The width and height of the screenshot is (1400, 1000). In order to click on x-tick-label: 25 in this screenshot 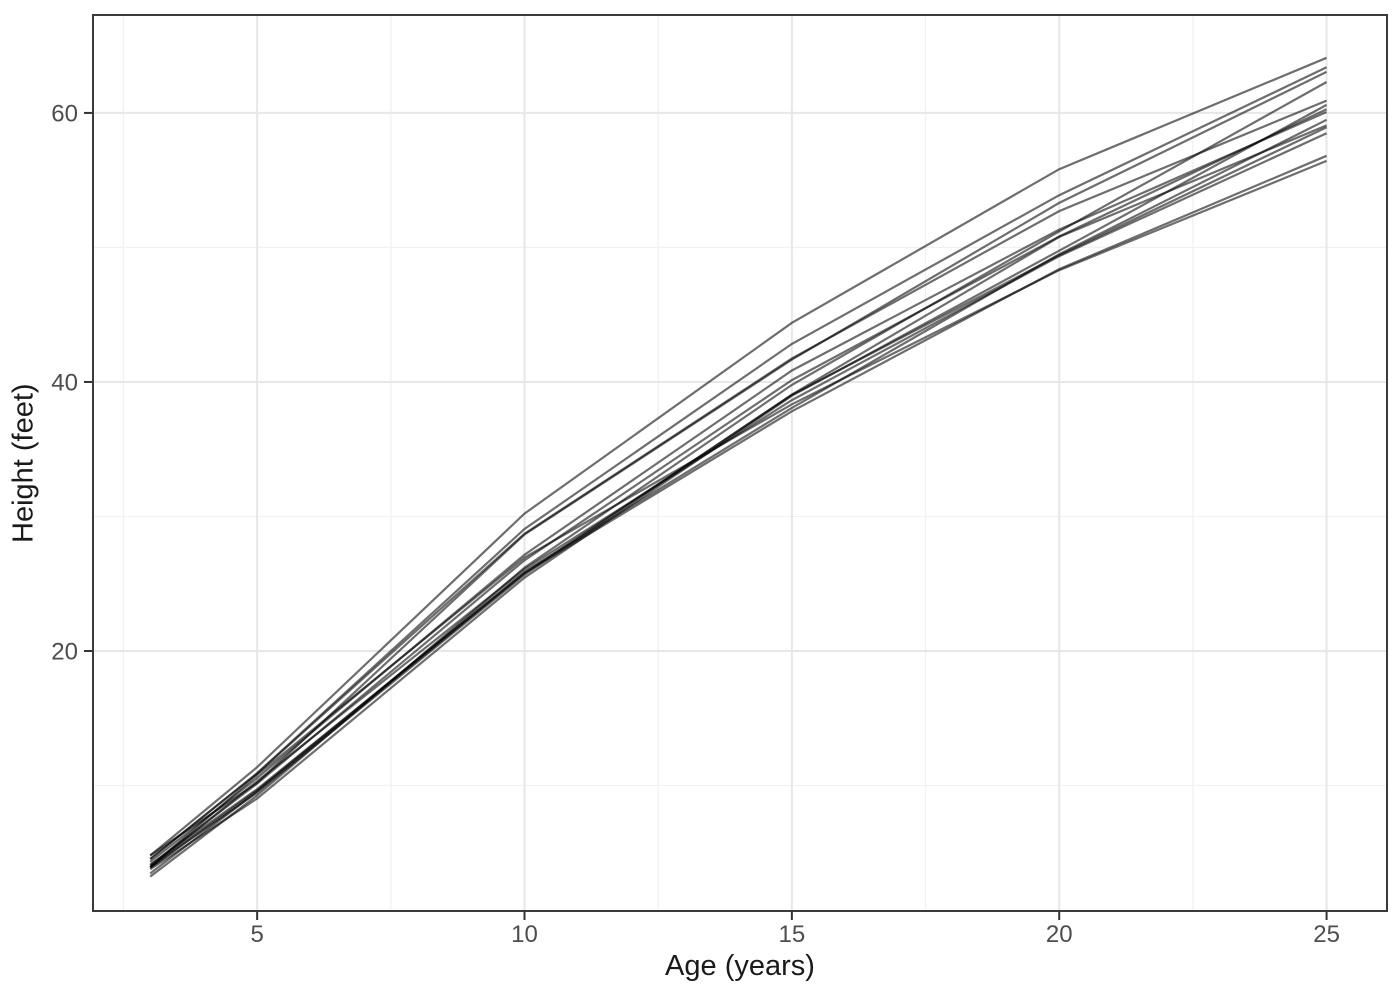, I will do `click(1326, 934)`.